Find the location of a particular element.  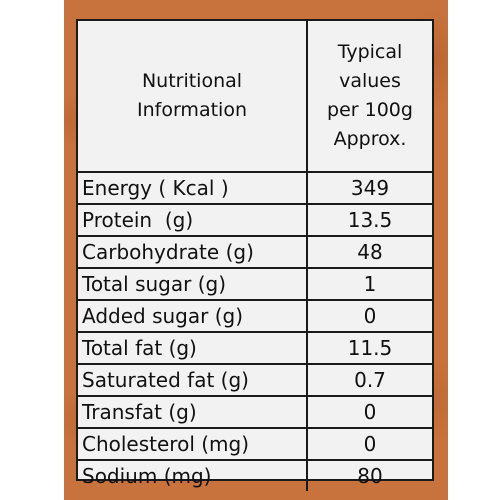

header-name-line1: Nutritional is located at coordinates (192, 81).